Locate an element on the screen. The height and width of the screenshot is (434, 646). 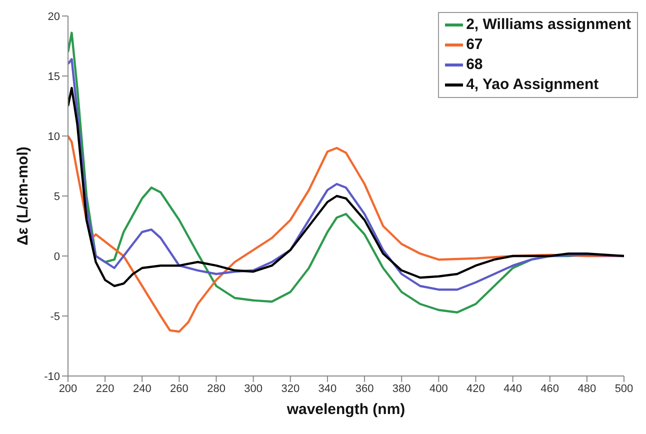
legend-label: 2, Williams assignment is located at coordinates (548, 25).